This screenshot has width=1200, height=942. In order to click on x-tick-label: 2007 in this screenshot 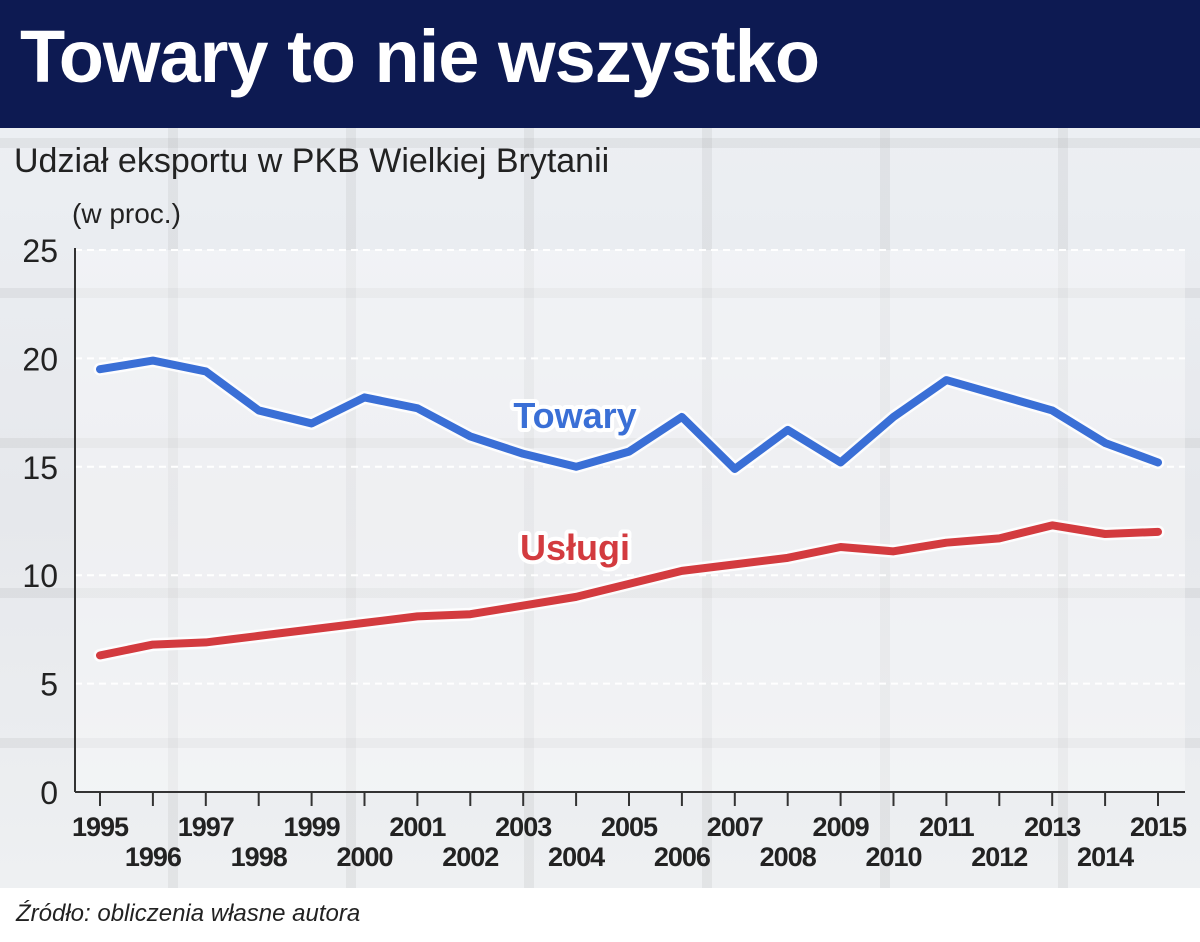, I will do `click(735, 827)`.